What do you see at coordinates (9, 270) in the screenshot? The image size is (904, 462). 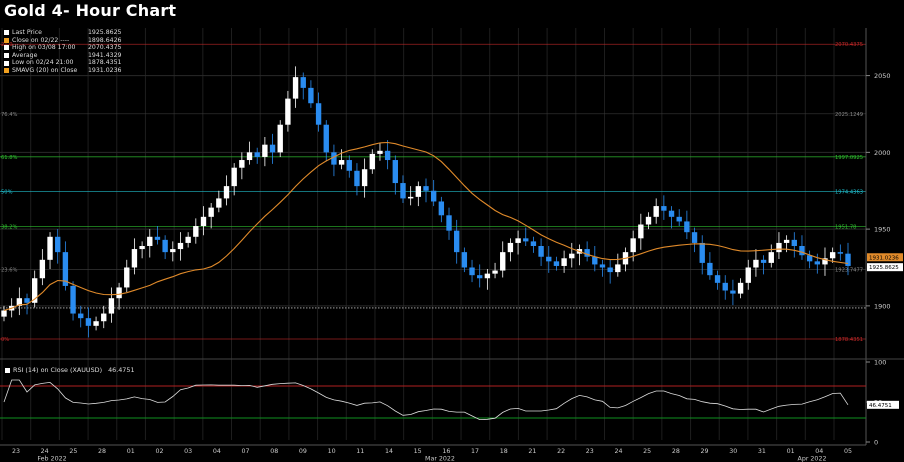 I see `fib-level-percent: 23.6%` at bounding box center [9, 270].